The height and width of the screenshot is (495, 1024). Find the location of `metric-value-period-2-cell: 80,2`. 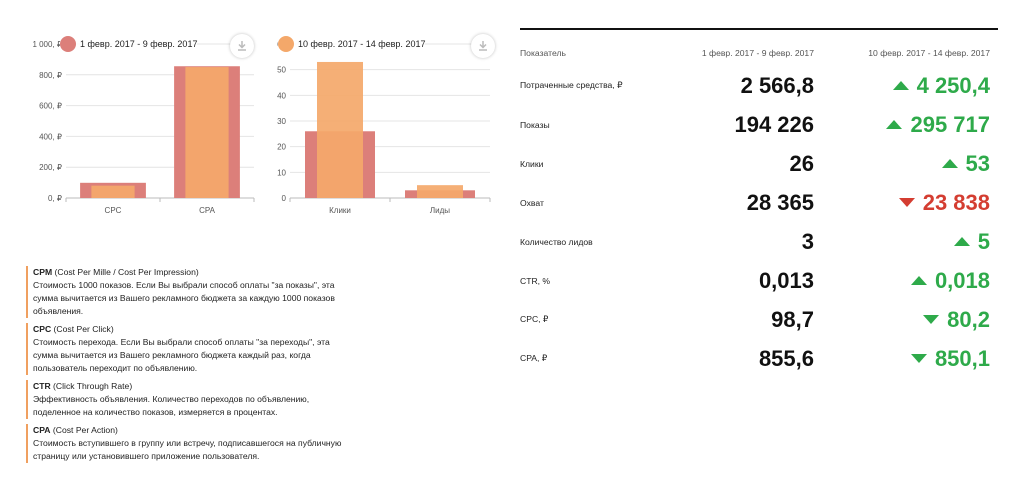

metric-value-period-2-cell: 80,2 is located at coordinates (902, 320).